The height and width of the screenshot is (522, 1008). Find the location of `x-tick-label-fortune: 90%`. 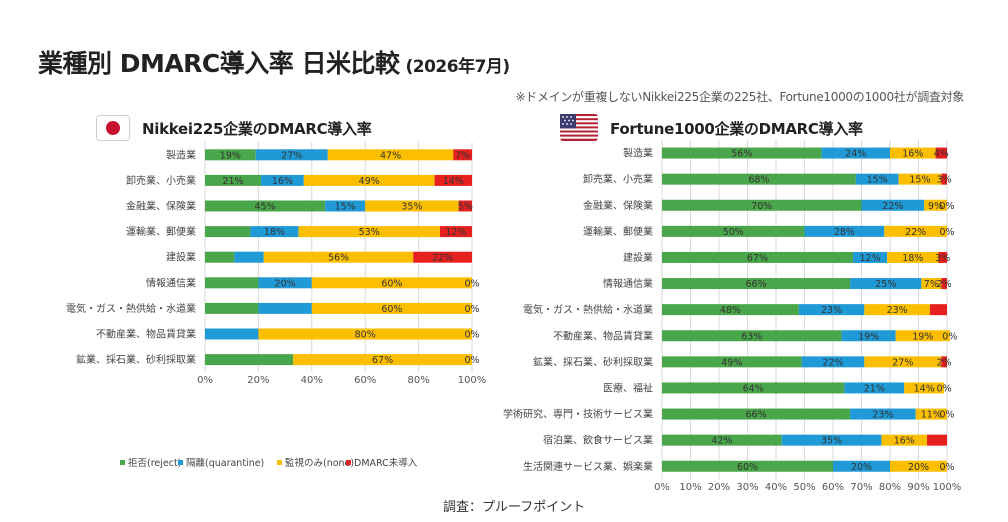

x-tick-label-fortune: 90% is located at coordinates (918, 487).